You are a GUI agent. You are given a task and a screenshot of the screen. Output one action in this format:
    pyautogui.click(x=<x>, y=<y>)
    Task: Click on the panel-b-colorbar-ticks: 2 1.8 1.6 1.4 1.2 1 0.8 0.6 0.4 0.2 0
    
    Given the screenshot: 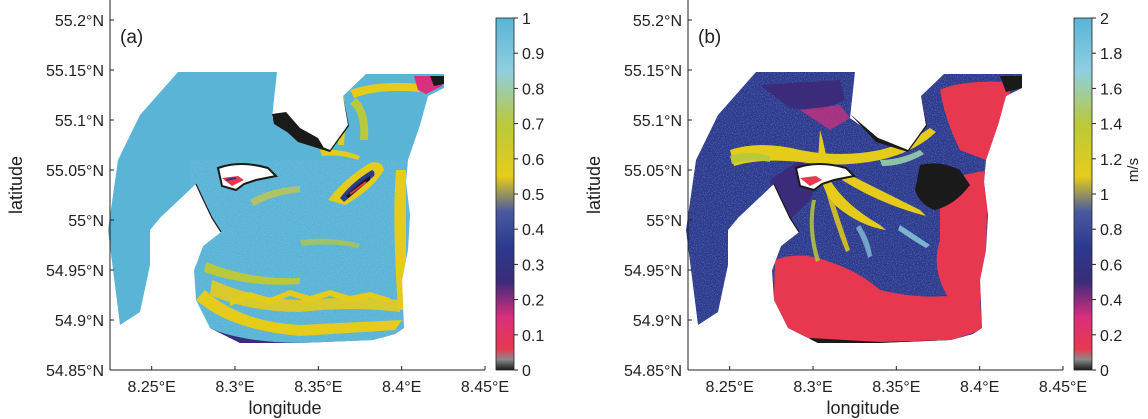 What is the action you would take?
    pyautogui.click(x=1107, y=195)
    